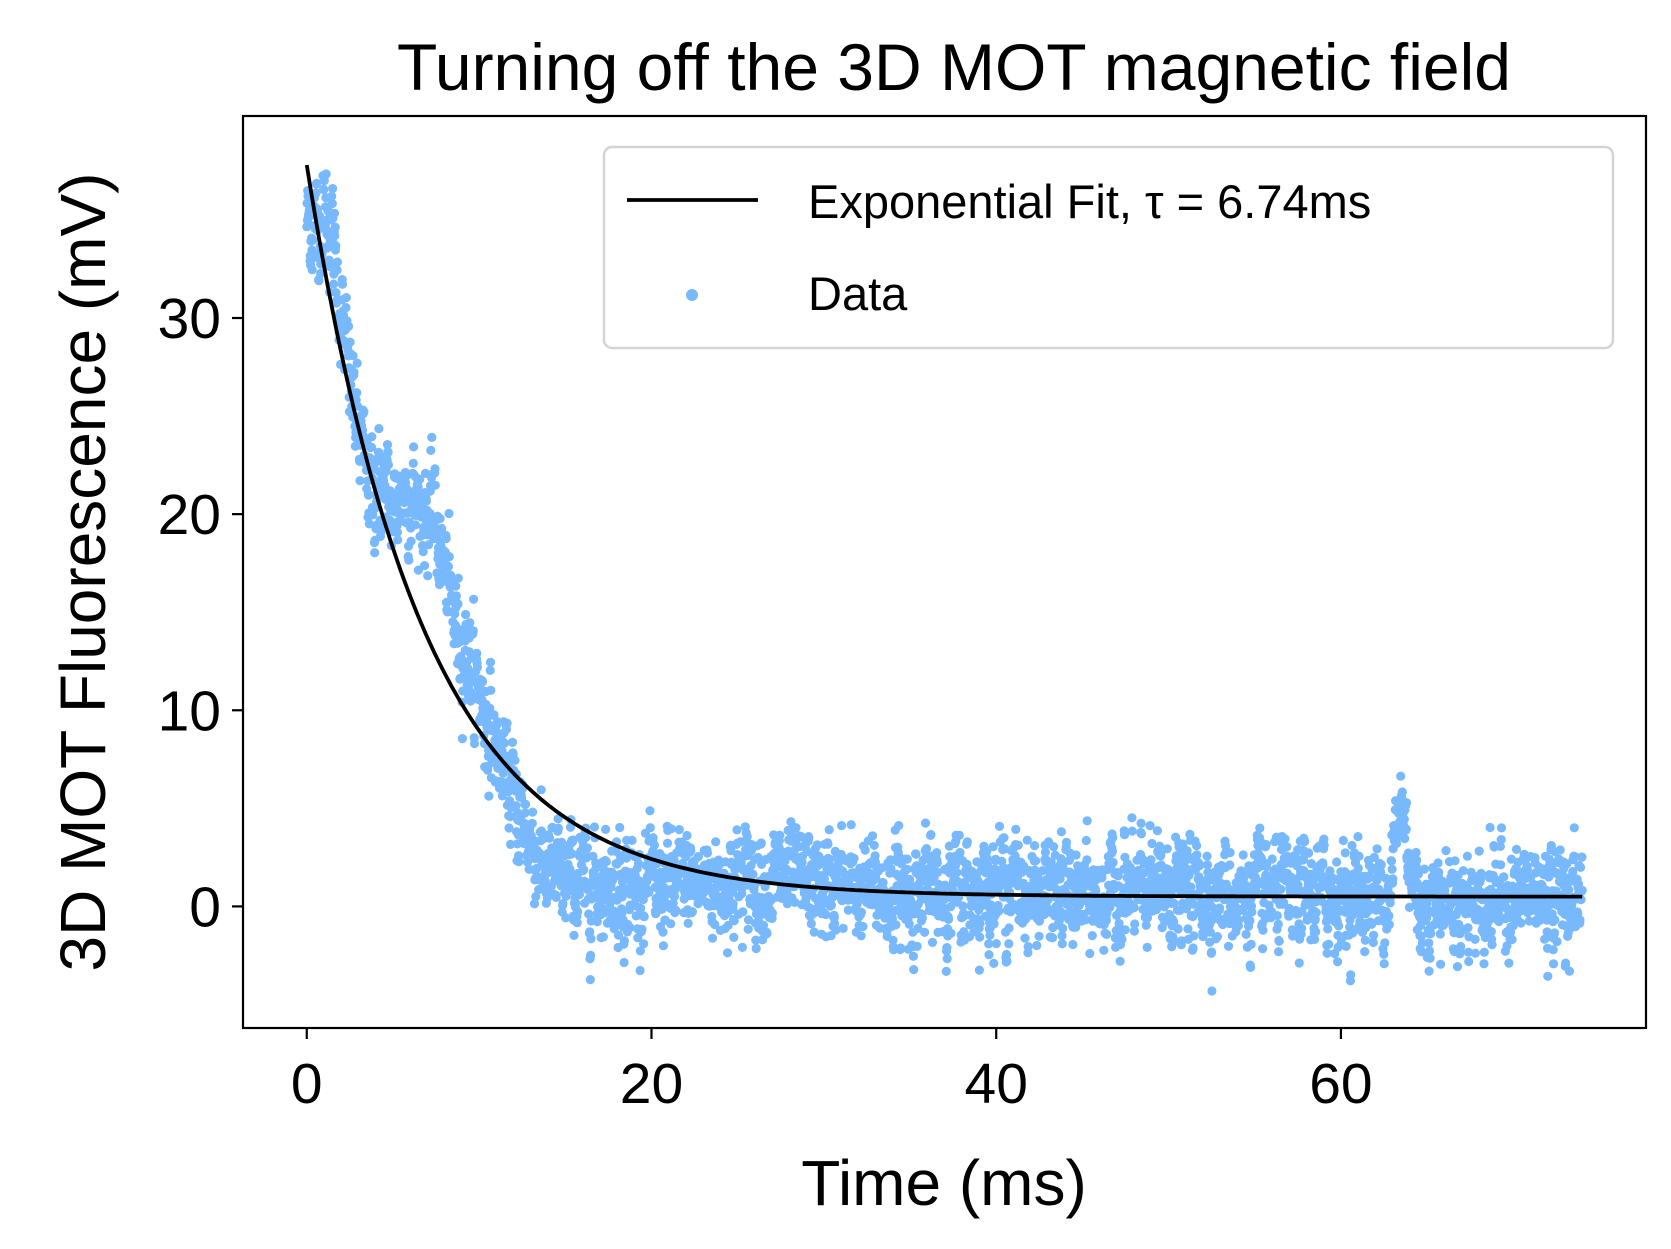  Describe the element at coordinates (200, 613) in the screenshot. I see `y-axis-ticks: 0 10 20 30` at that location.